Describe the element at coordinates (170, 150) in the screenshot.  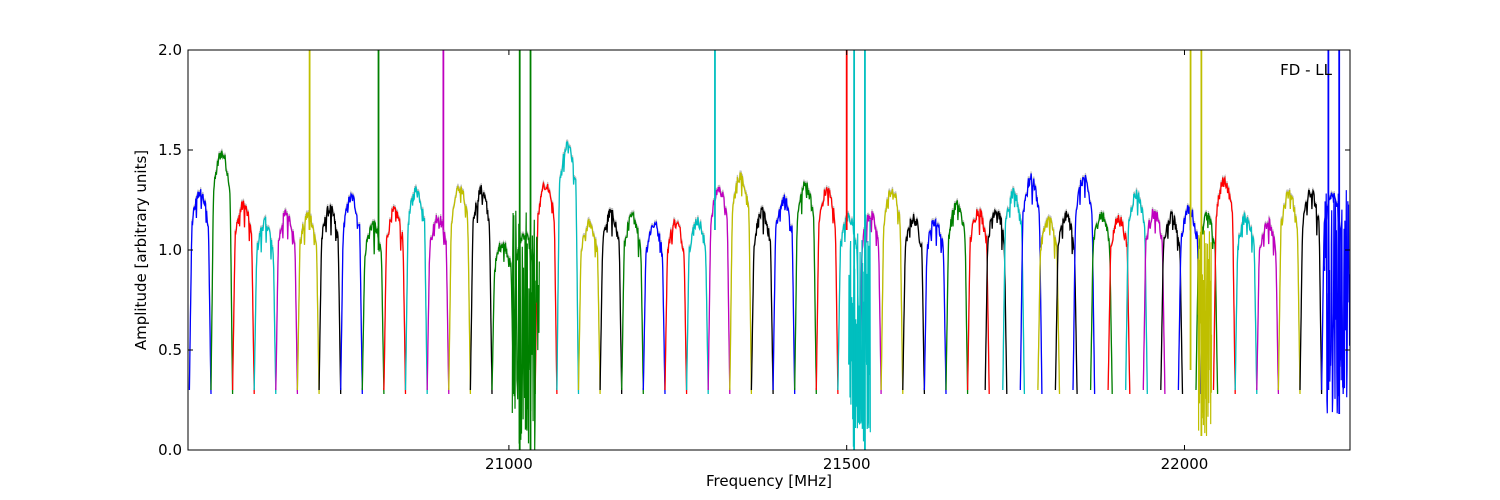
I see `y-tick-label: 1.5` at that location.